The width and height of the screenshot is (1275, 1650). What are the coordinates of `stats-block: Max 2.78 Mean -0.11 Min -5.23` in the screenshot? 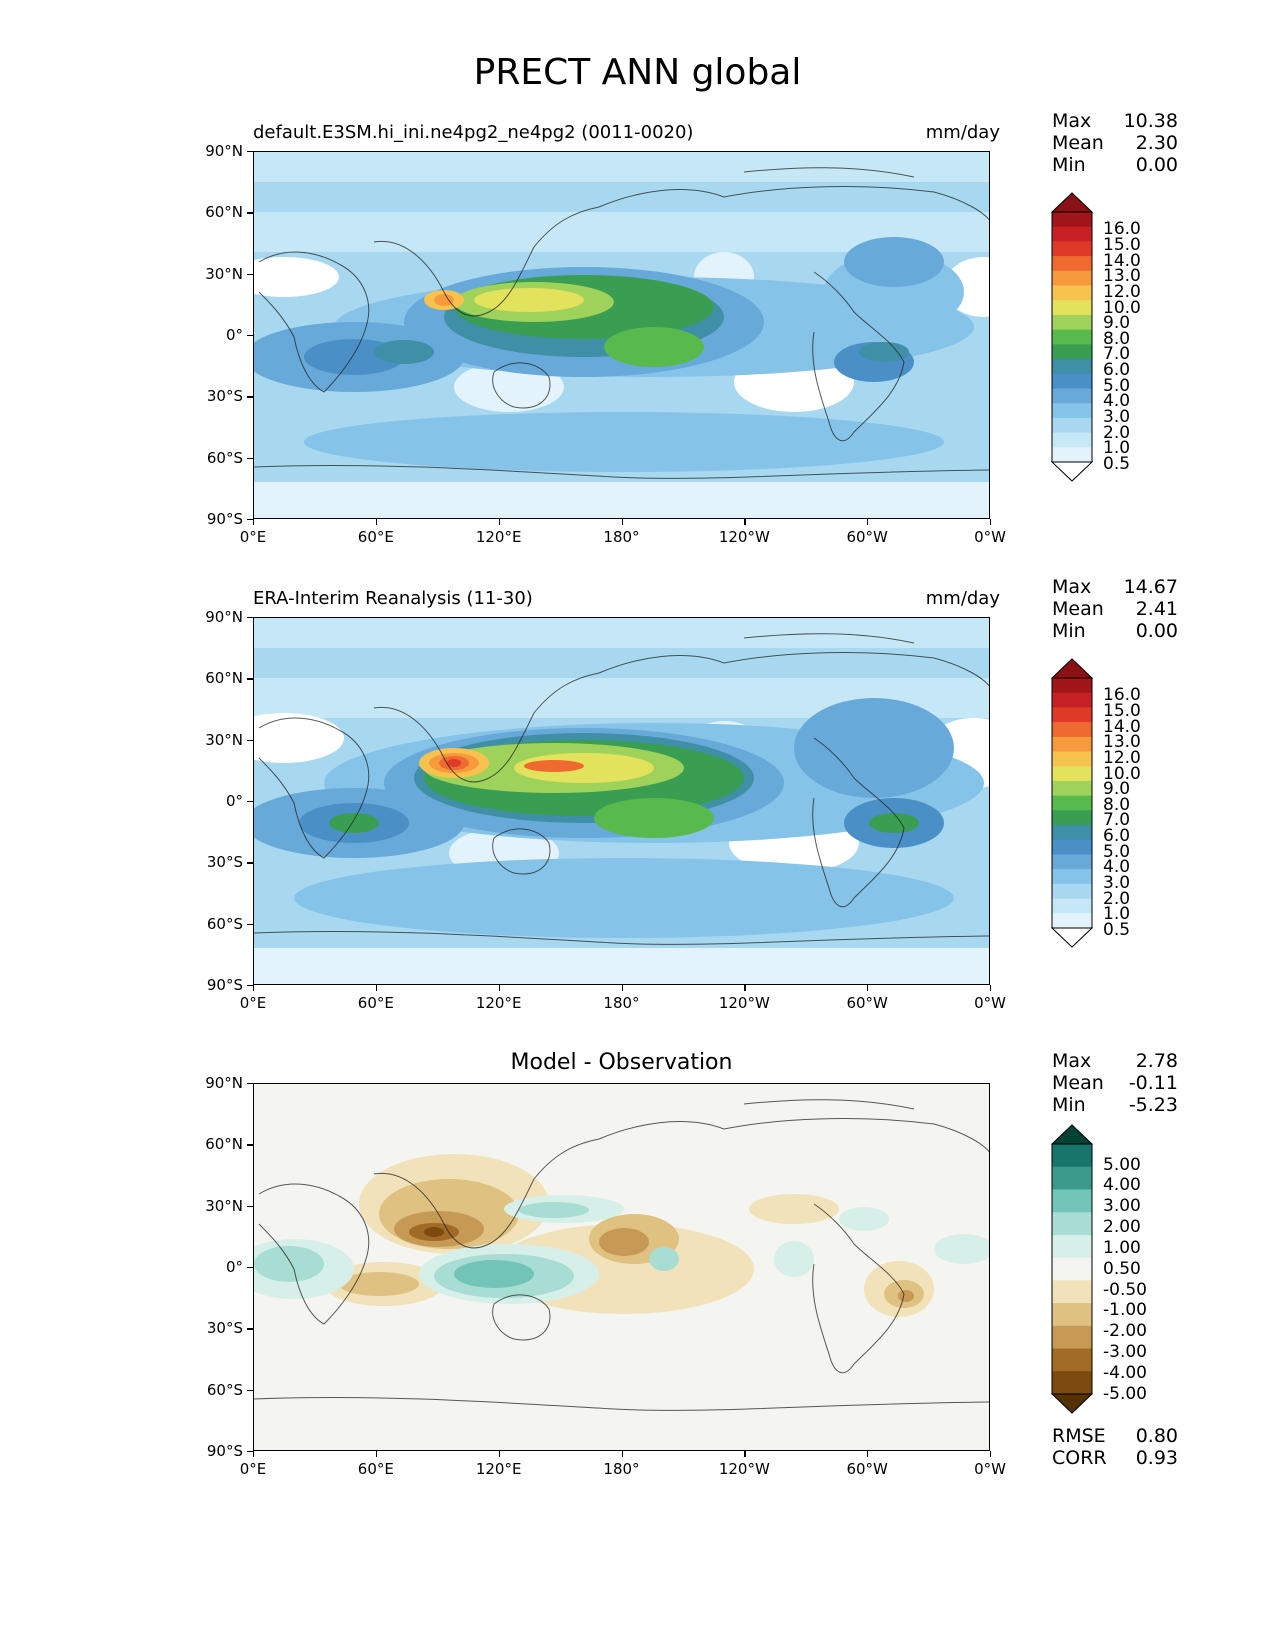 It's located at (1115, 1083).